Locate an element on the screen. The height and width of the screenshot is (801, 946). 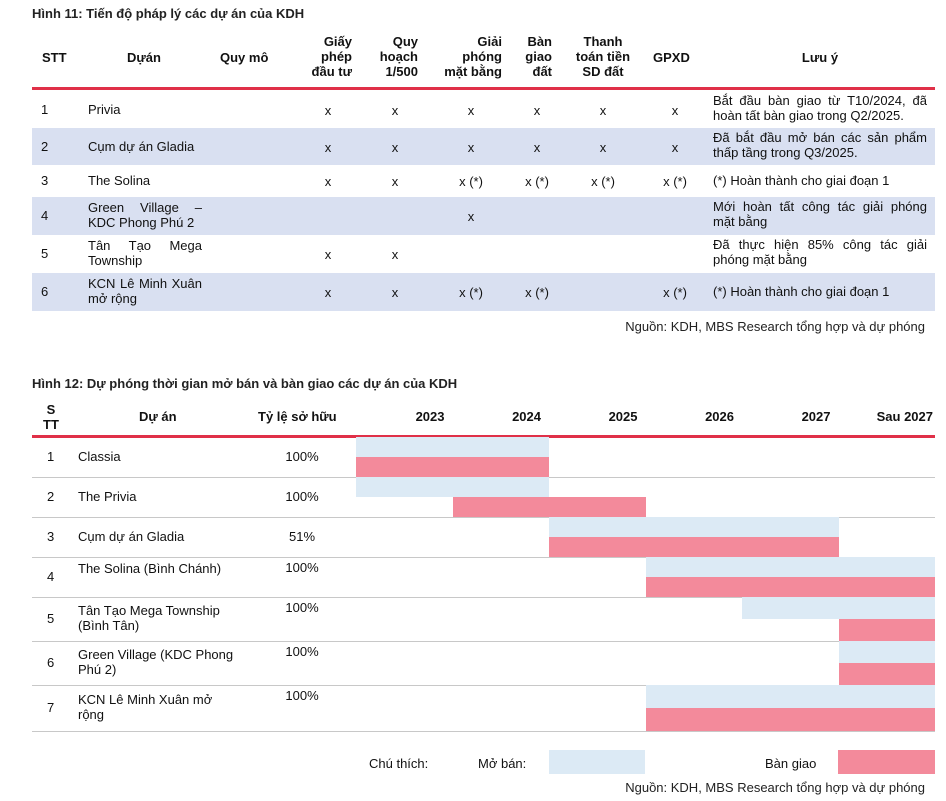
row-stt: 7 is located at coordinates (51, 707).